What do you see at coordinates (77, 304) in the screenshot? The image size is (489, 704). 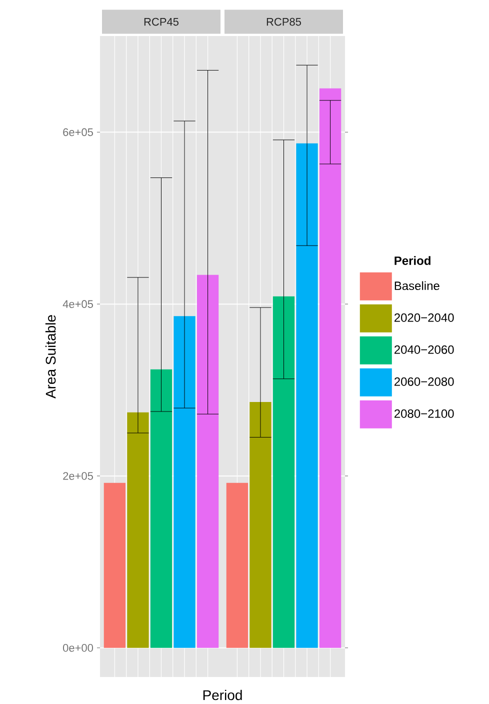 I see `y-tick-label: 4e+05` at bounding box center [77, 304].